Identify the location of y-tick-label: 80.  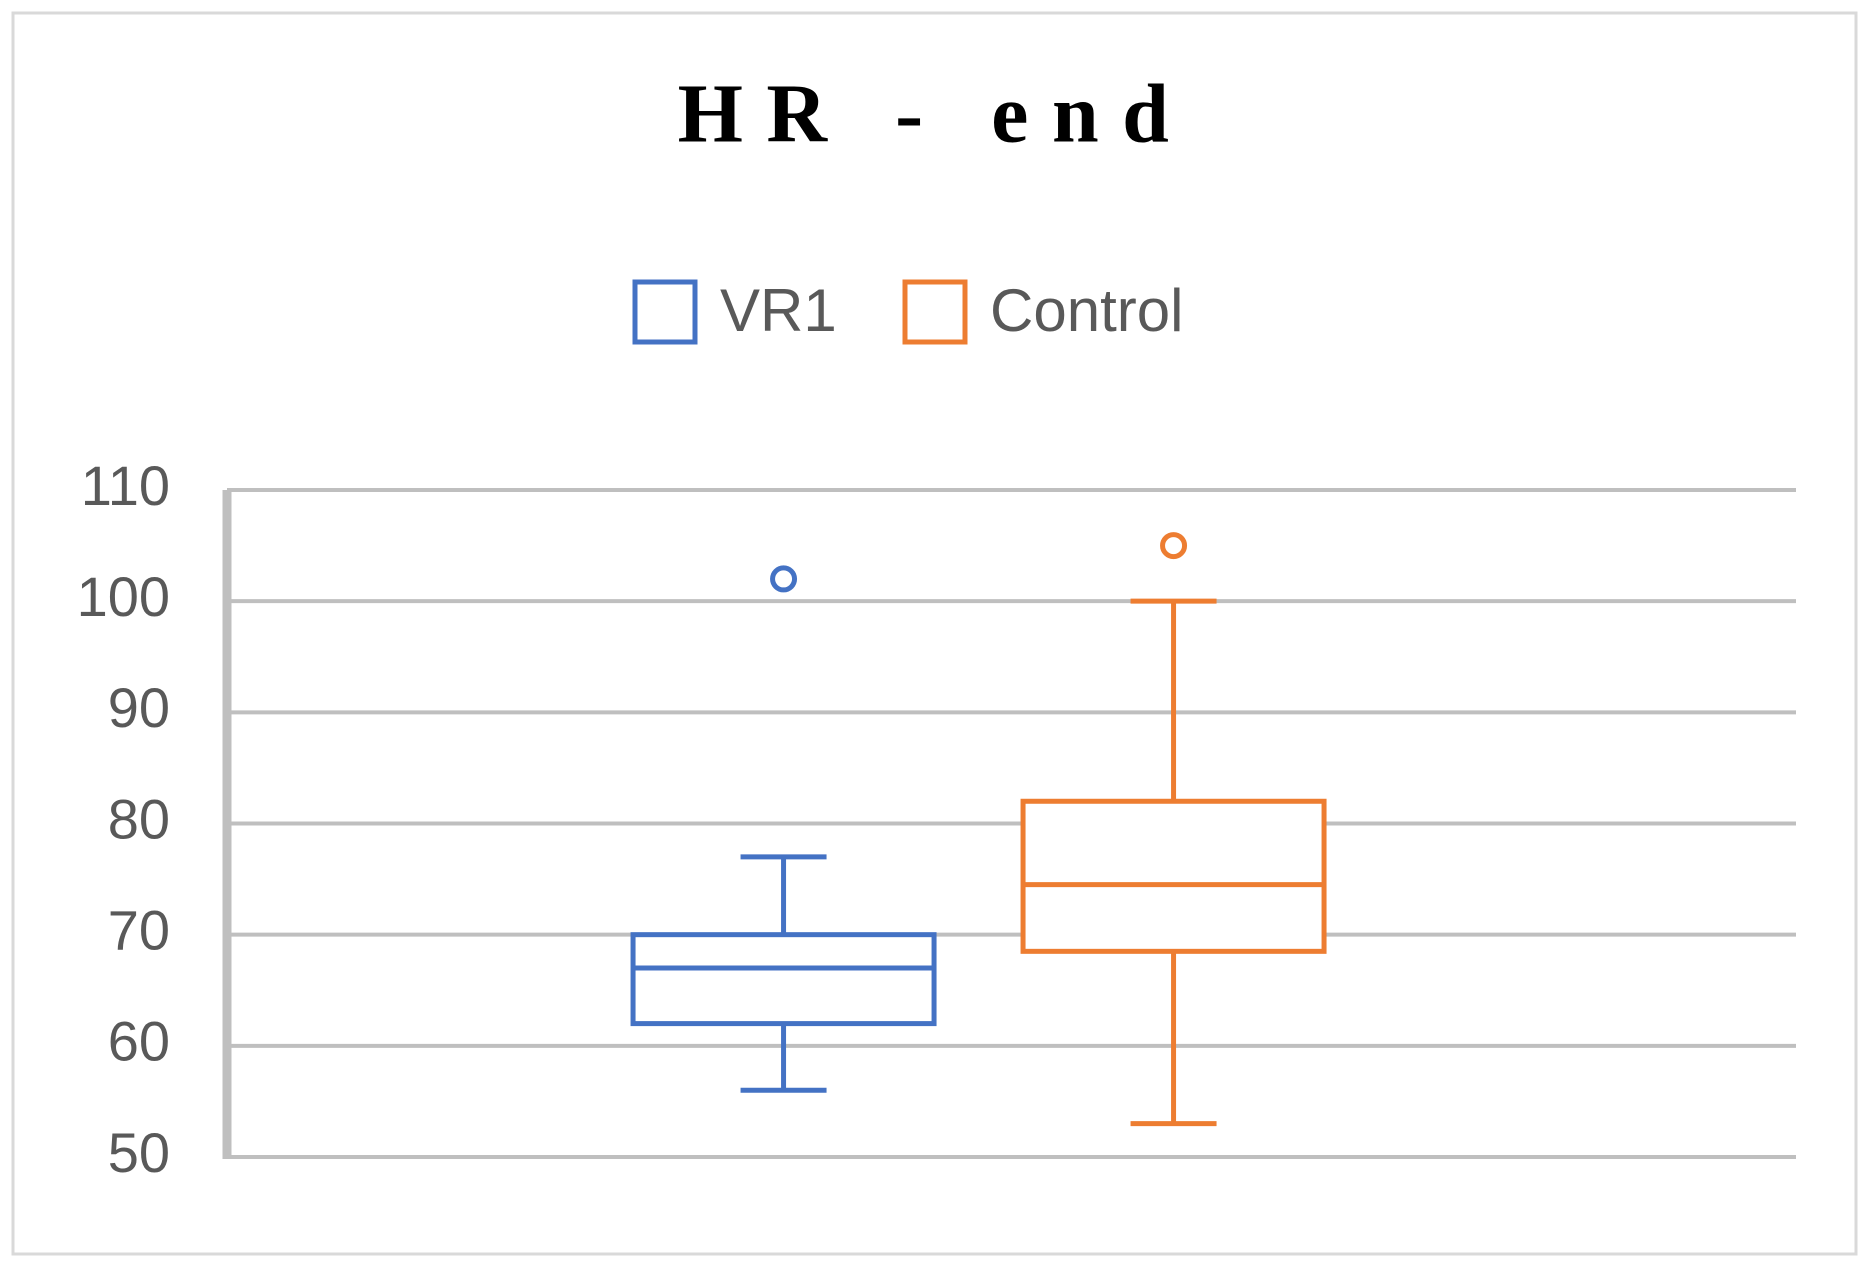
(139, 818).